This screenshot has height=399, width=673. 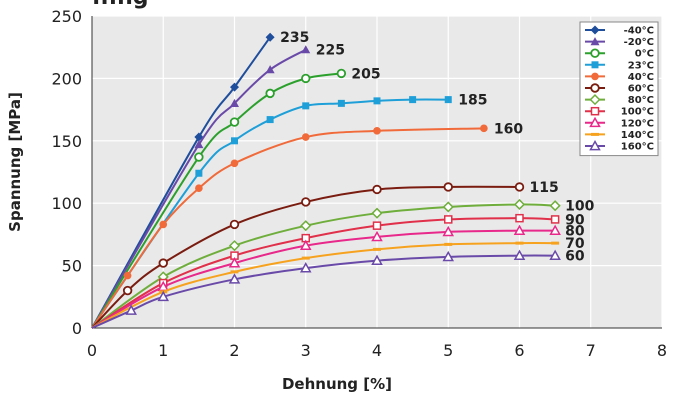 What do you see at coordinates (619, 100) in the screenshot?
I see `legend-item: 80°C` at bounding box center [619, 100].